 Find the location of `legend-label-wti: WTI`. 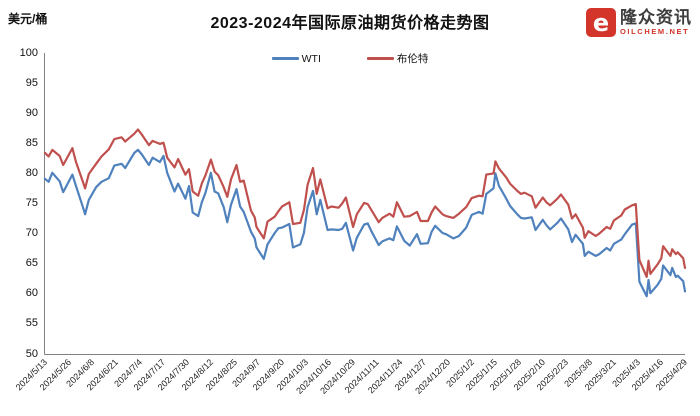

legend-label-wti: WTI is located at coordinates (311, 58).